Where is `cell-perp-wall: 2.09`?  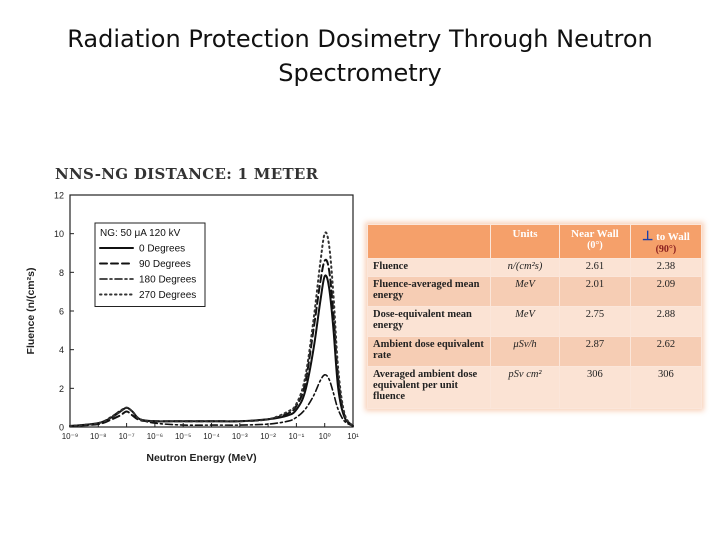 cell-perp-wall: 2.09 is located at coordinates (666, 291).